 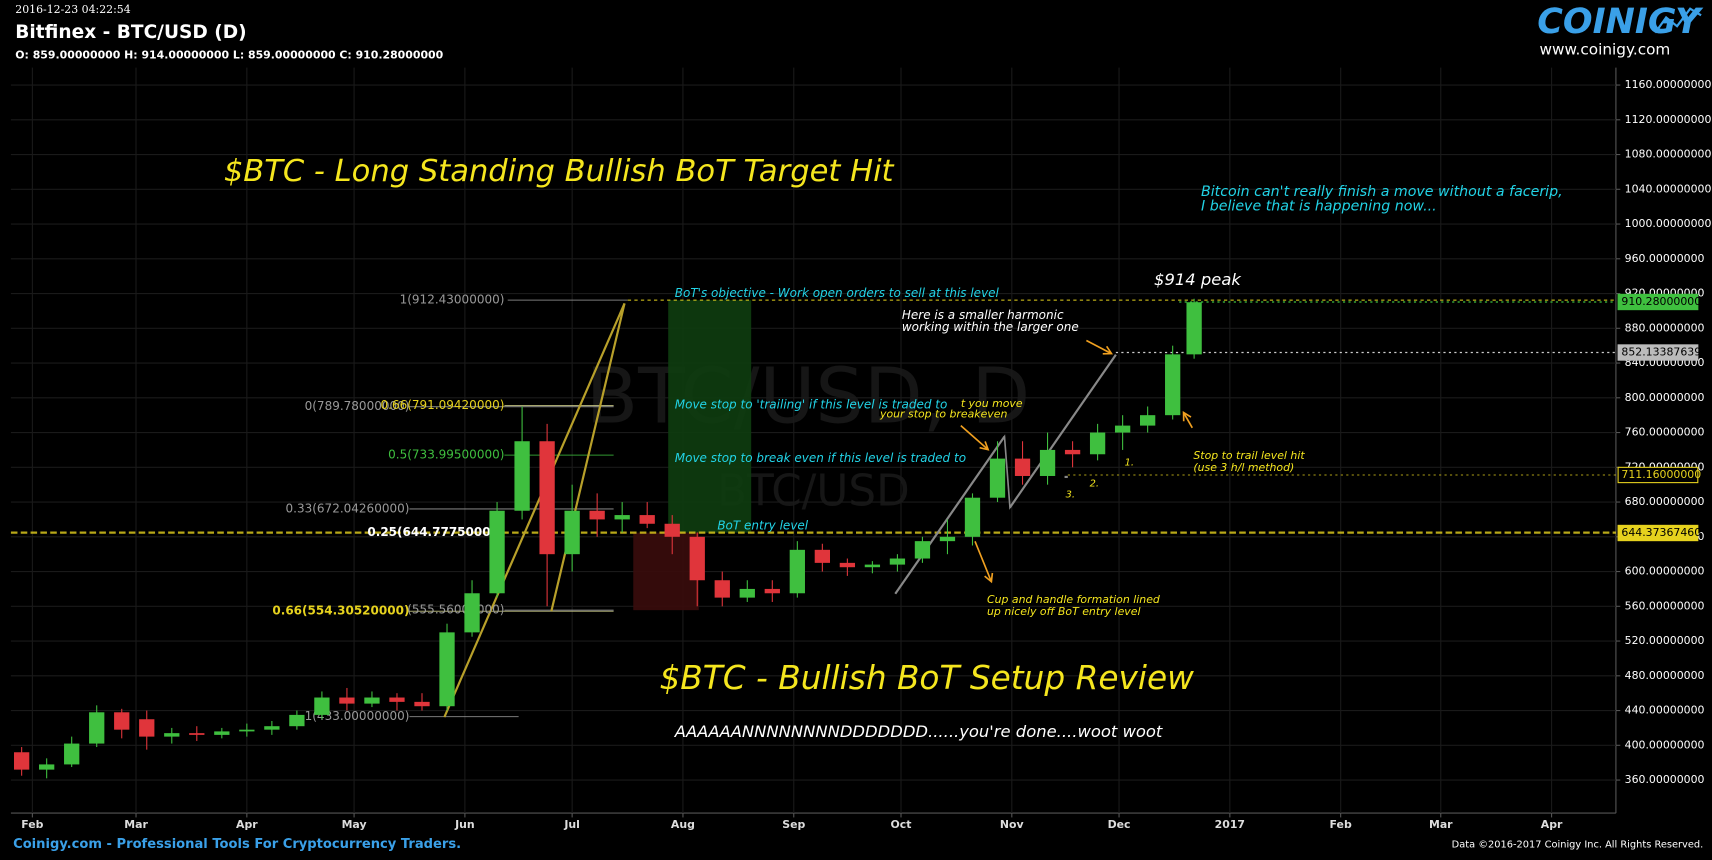 I want to click on timestamp: 2016-12-23 04:22:54, so click(x=72, y=9).